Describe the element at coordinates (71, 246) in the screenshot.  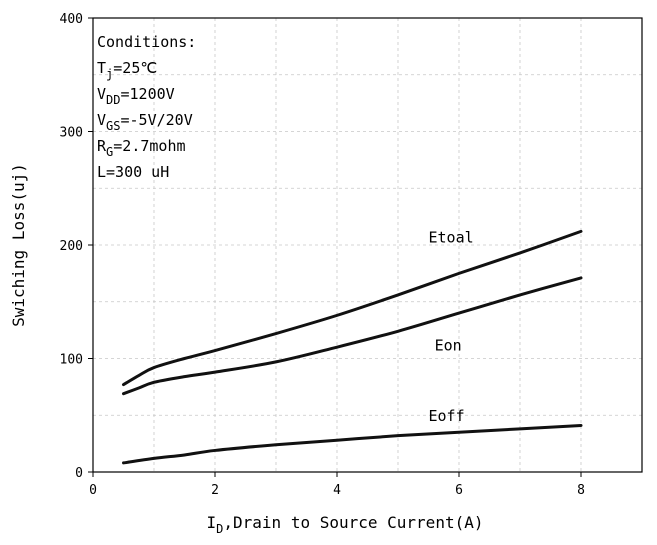
I see `y-tick-label: 200` at that location.